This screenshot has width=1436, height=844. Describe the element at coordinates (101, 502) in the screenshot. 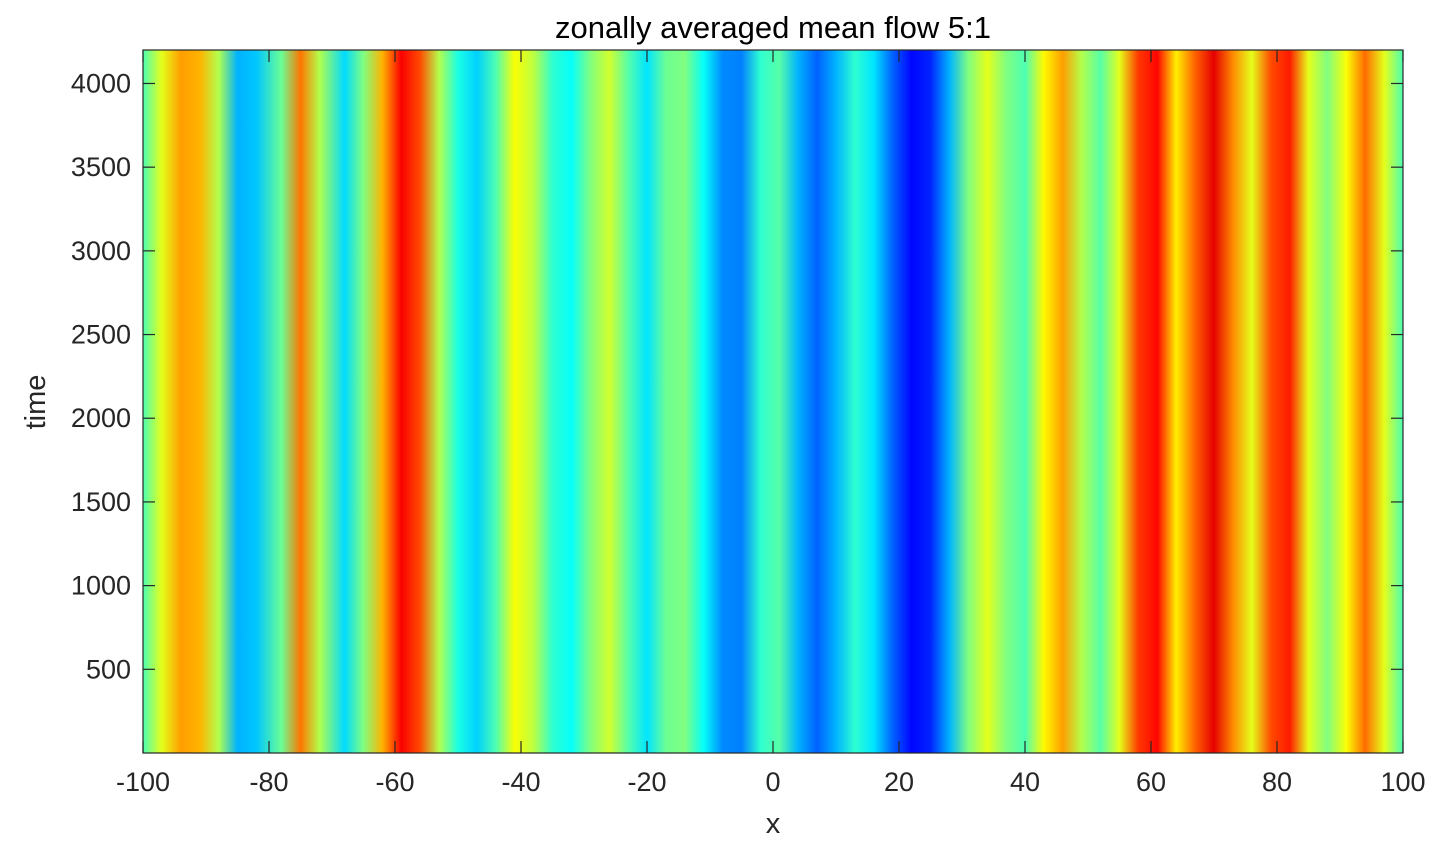

I see `y-tick-label: 1500` at that location.